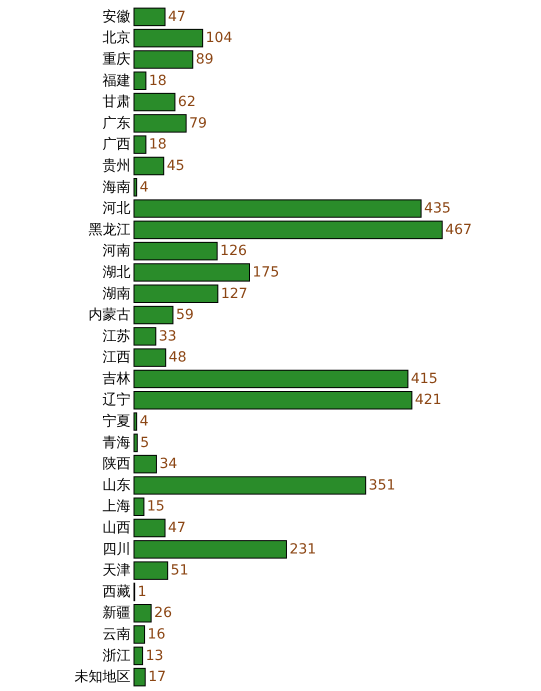  I want to click on y-tick-label: 吉林, so click(116, 378).